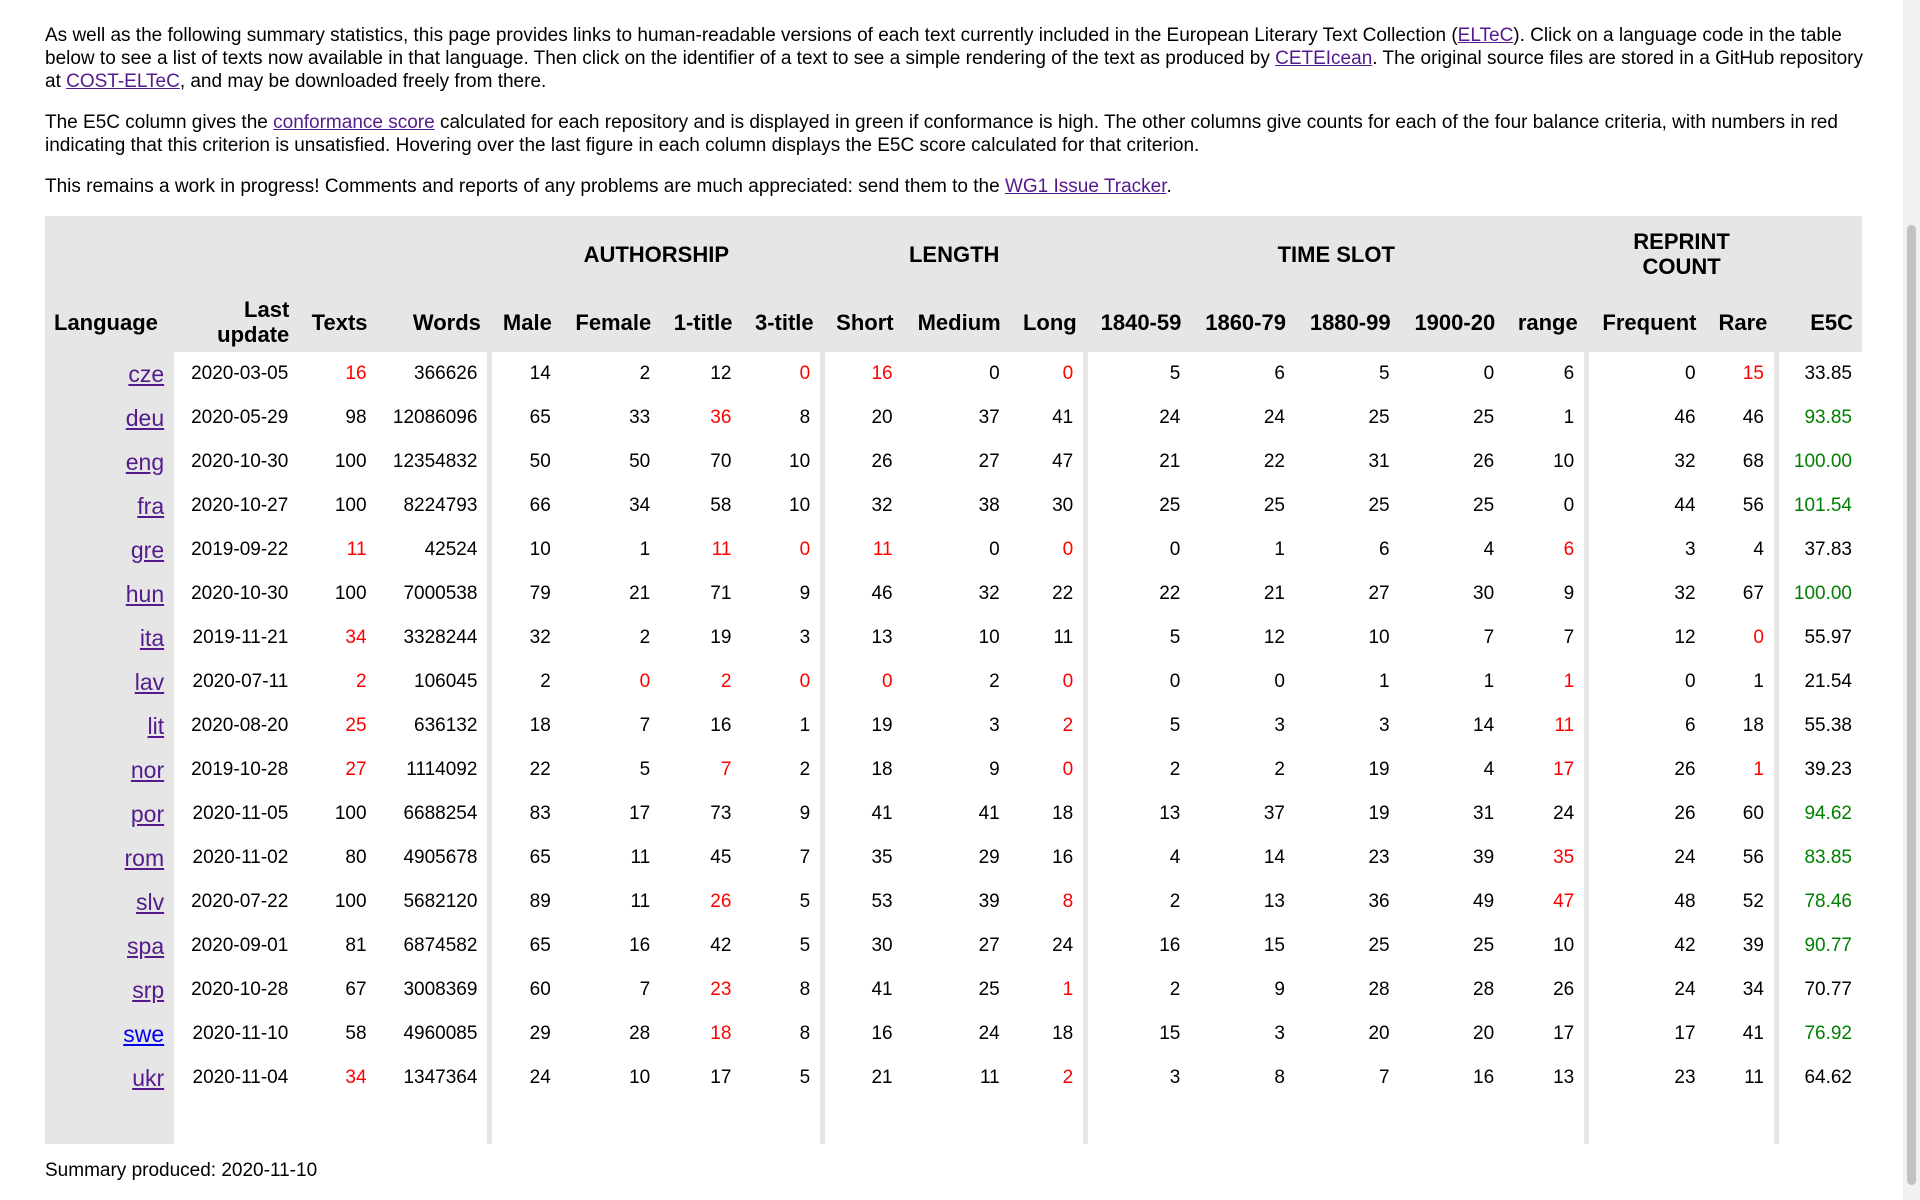  Describe the element at coordinates (145, 417) in the screenshot. I see `language-link-deu: deu` at that location.